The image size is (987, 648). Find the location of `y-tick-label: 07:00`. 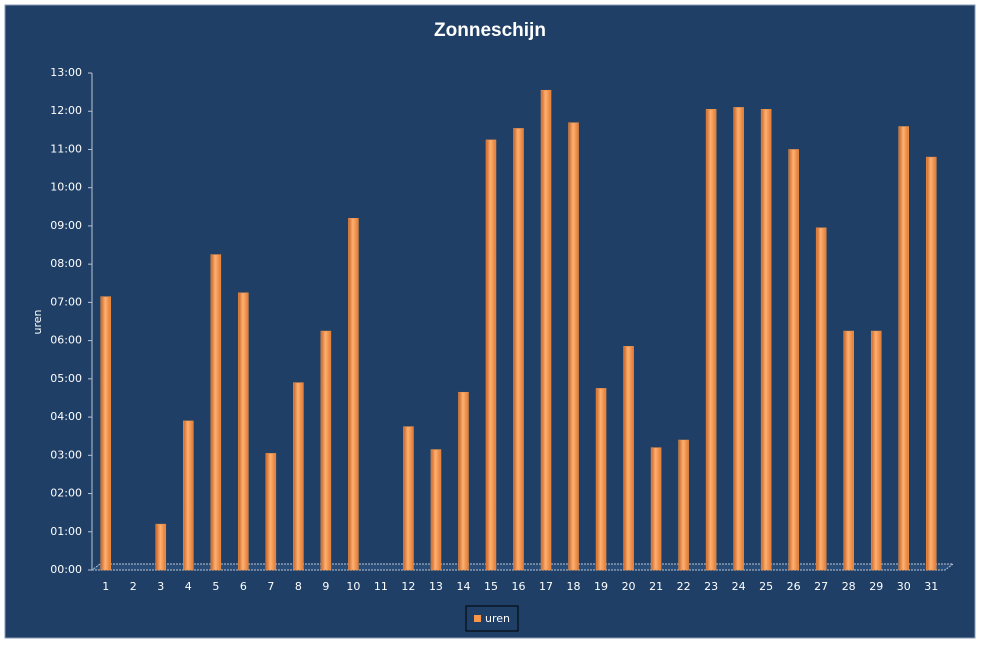

y-tick-label: 07:00 is located at coordinates (66, 301).